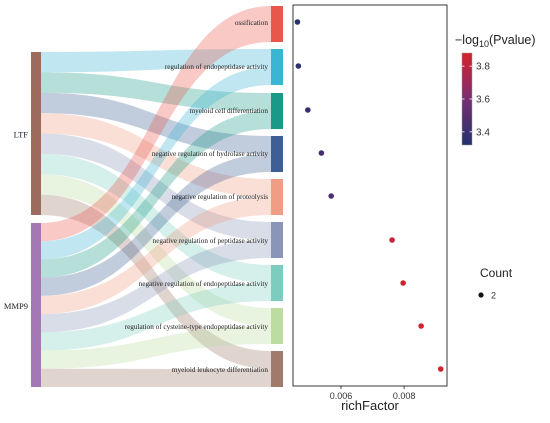  What do you see at coordinates (220, 197) in the screenshot?
I see `term-label: negative regulation of proteolysis` at bounding box center [220, 197].